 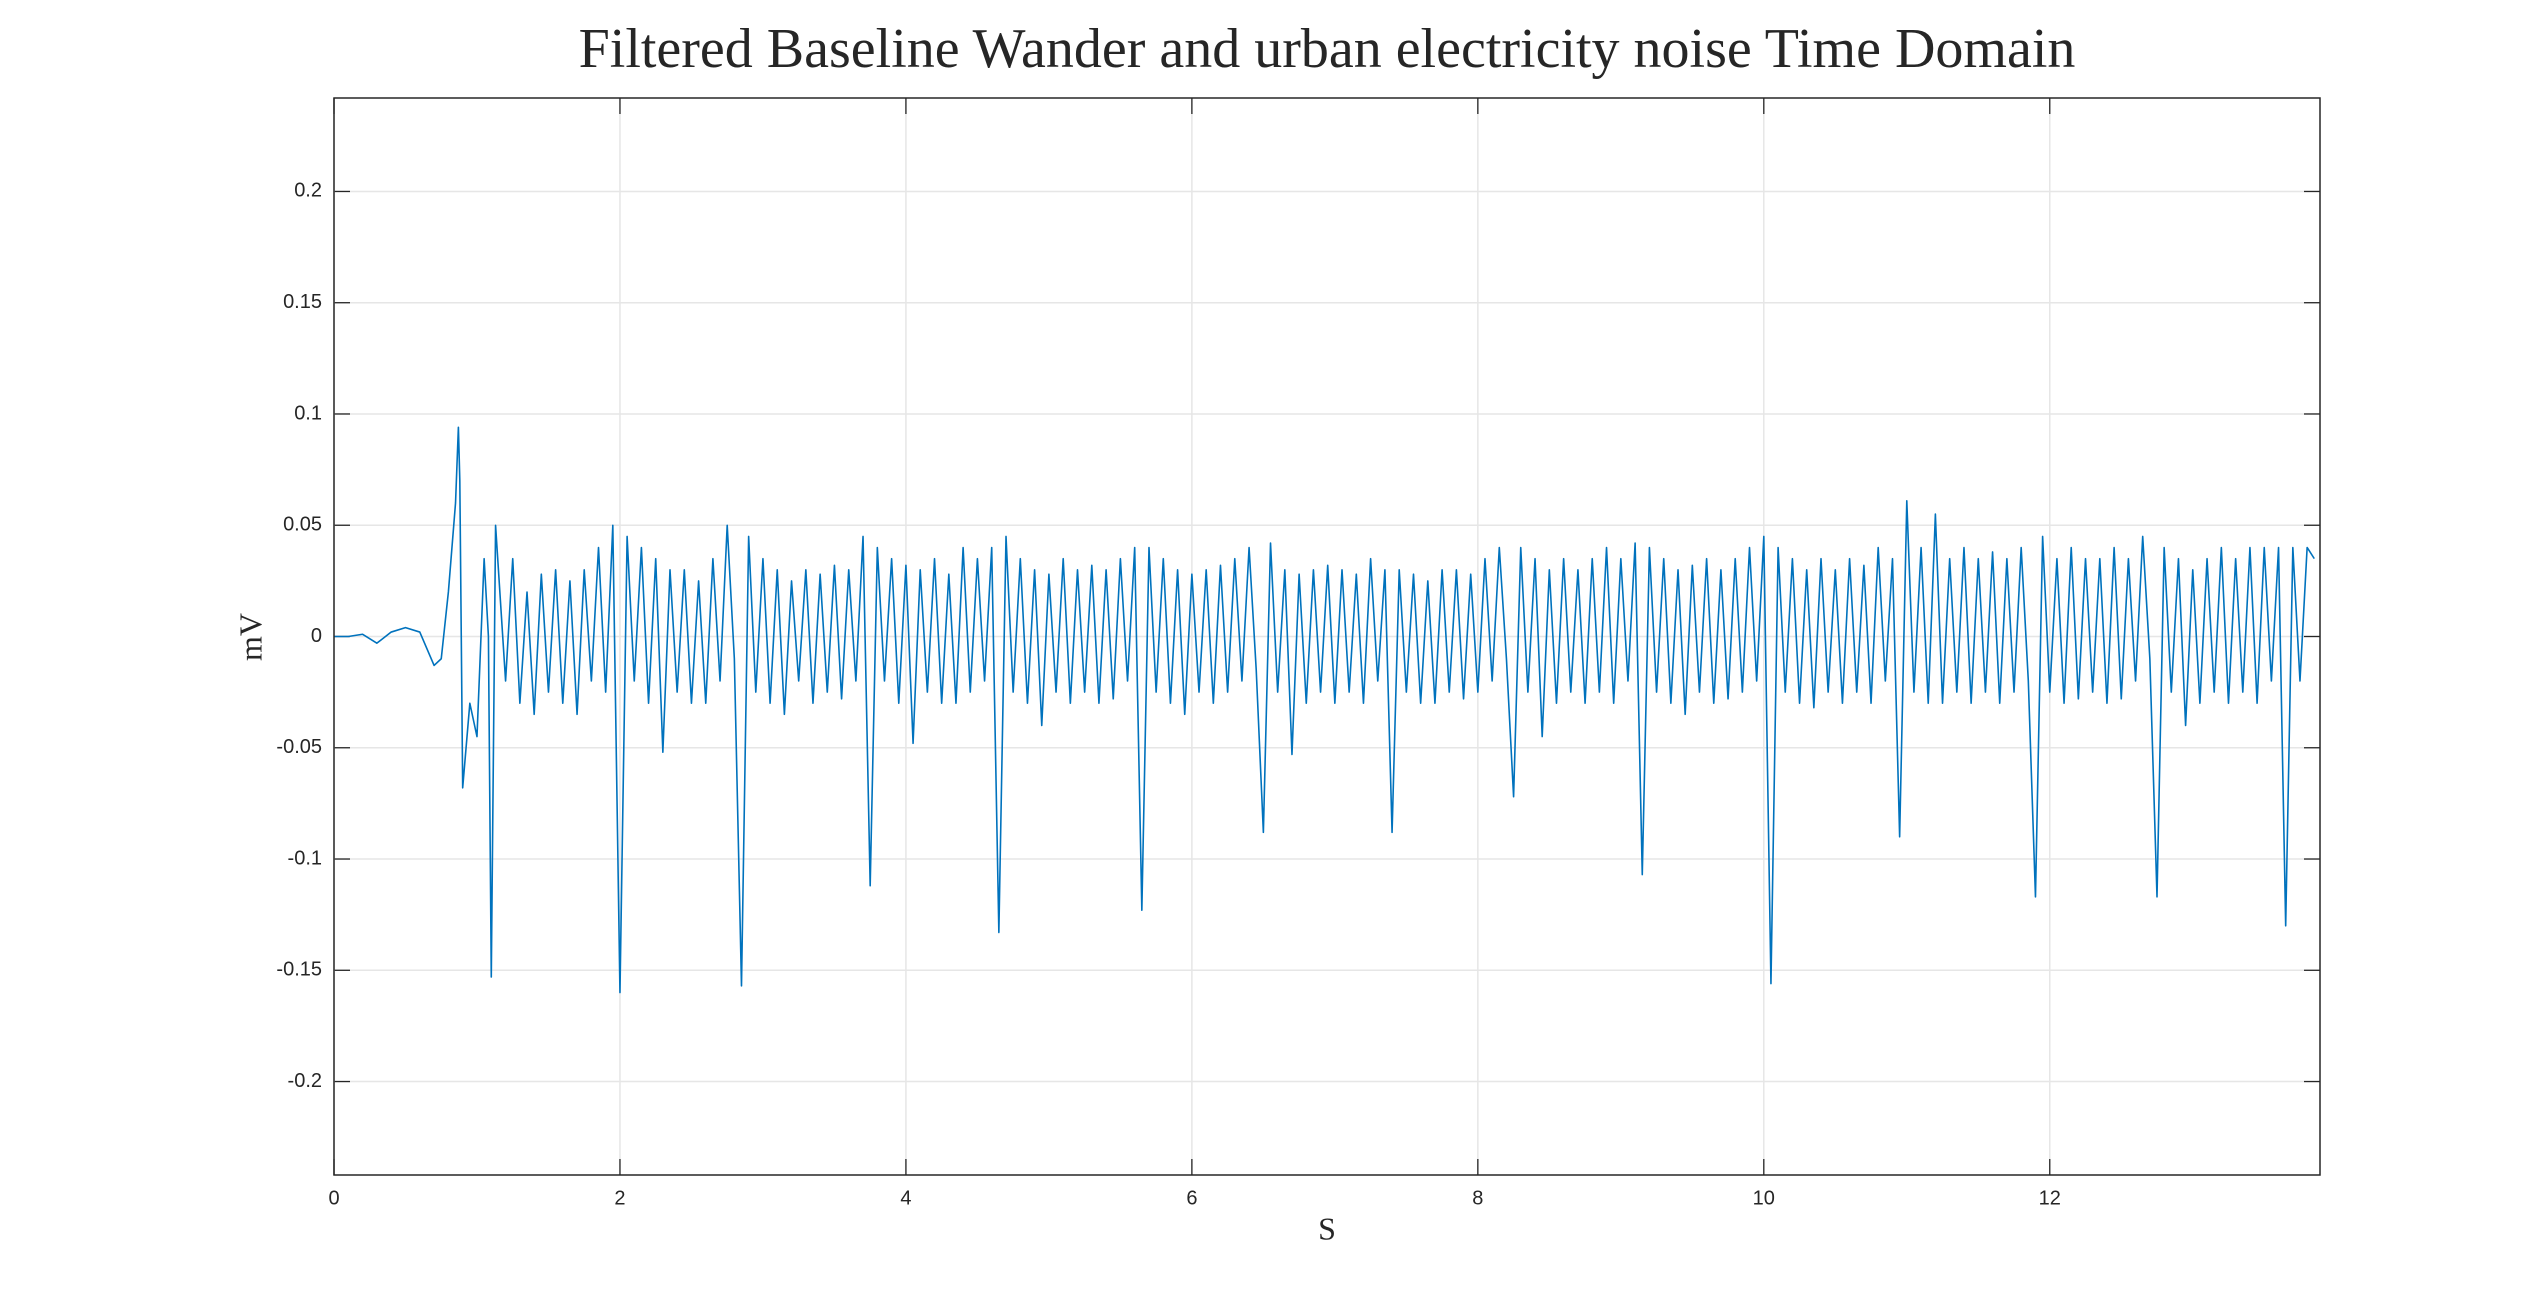 I want to click on x-tick-label: 6, so click(x=1191, y=1198).